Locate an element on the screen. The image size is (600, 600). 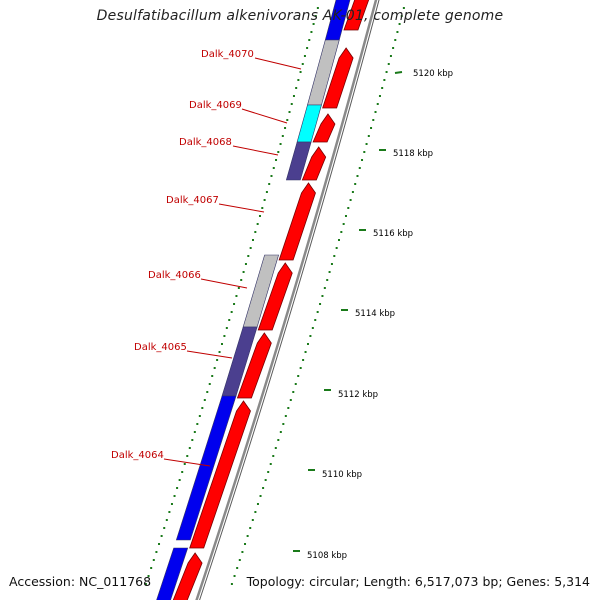
kbp-tick: 5120 kbp is located at coordinates (423, 74).